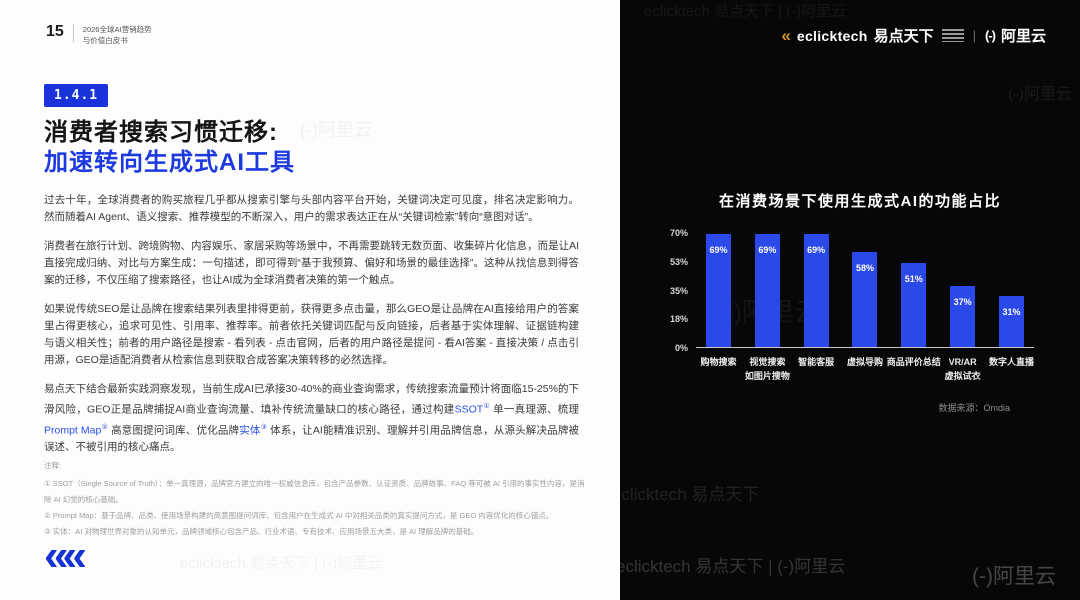  Describe the element at coordinates (105, 427) in the screenshot. I see `footnote-ref-2: ②` at that location.